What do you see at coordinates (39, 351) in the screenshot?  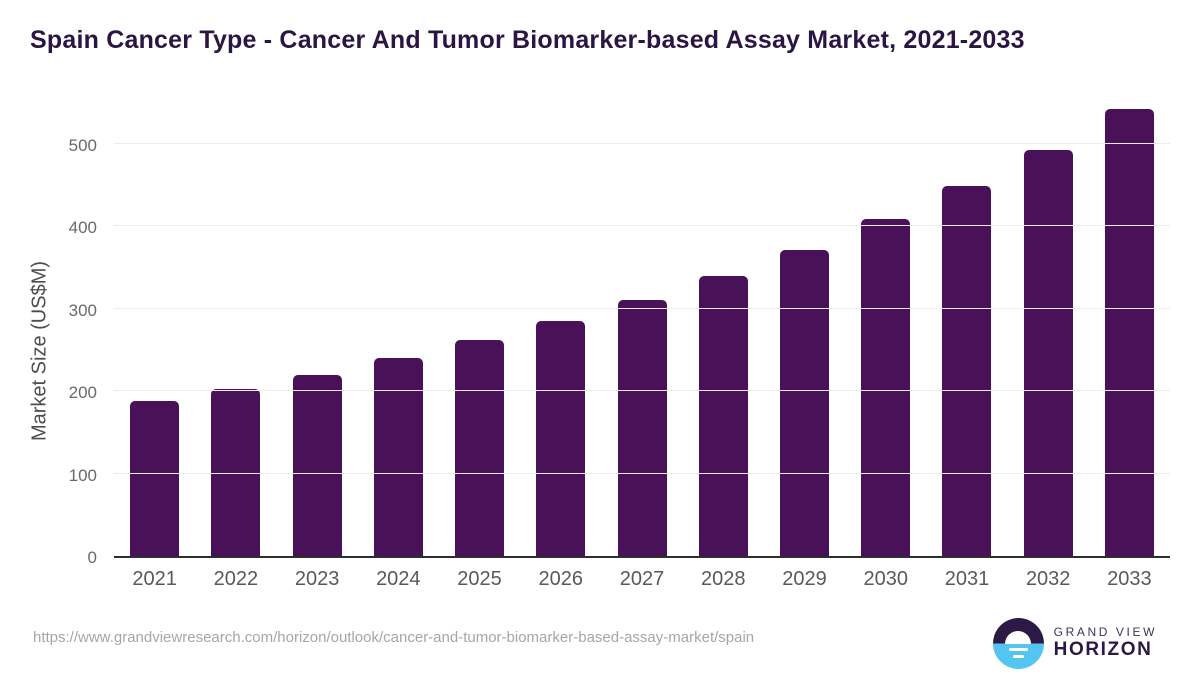 I see `y-axis-title: Market Size (US$M)` at bounding box center [39, 351].